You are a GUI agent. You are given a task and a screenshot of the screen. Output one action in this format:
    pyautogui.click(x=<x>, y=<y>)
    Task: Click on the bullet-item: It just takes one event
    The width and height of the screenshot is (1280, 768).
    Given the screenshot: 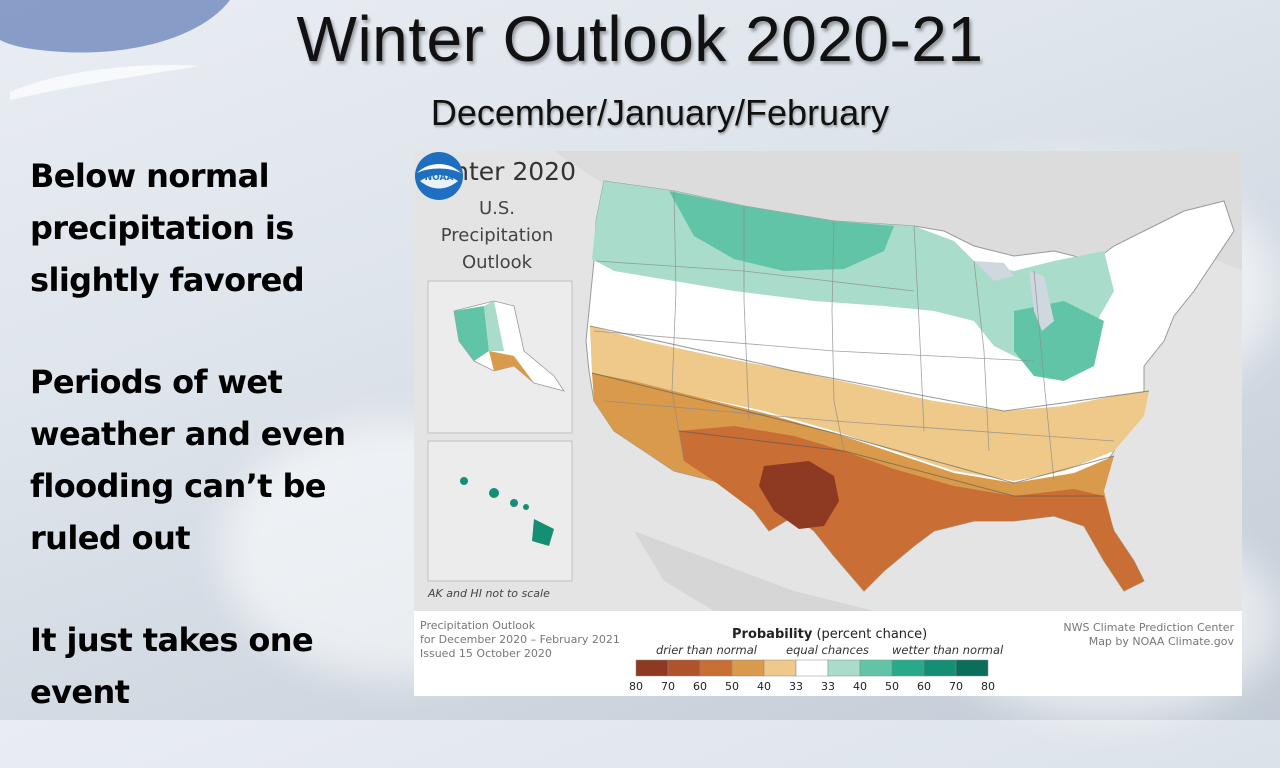 What is the action you would take?
    pyautogui.click(x=172, y=666)
    